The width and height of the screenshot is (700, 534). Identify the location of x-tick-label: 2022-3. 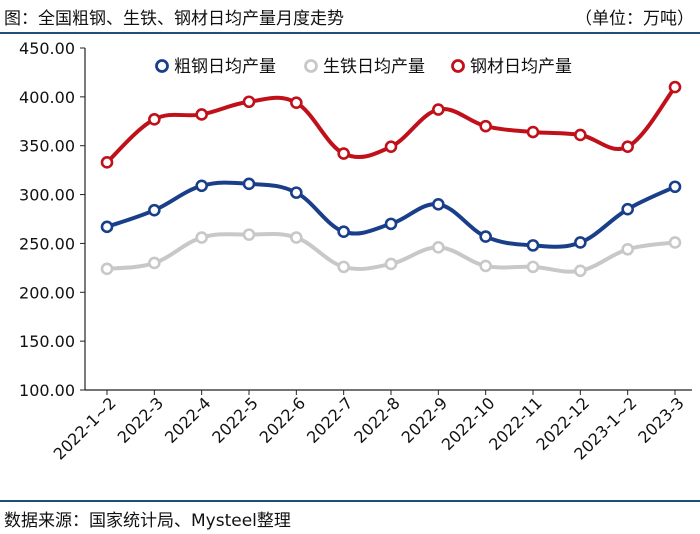
(141, 420).